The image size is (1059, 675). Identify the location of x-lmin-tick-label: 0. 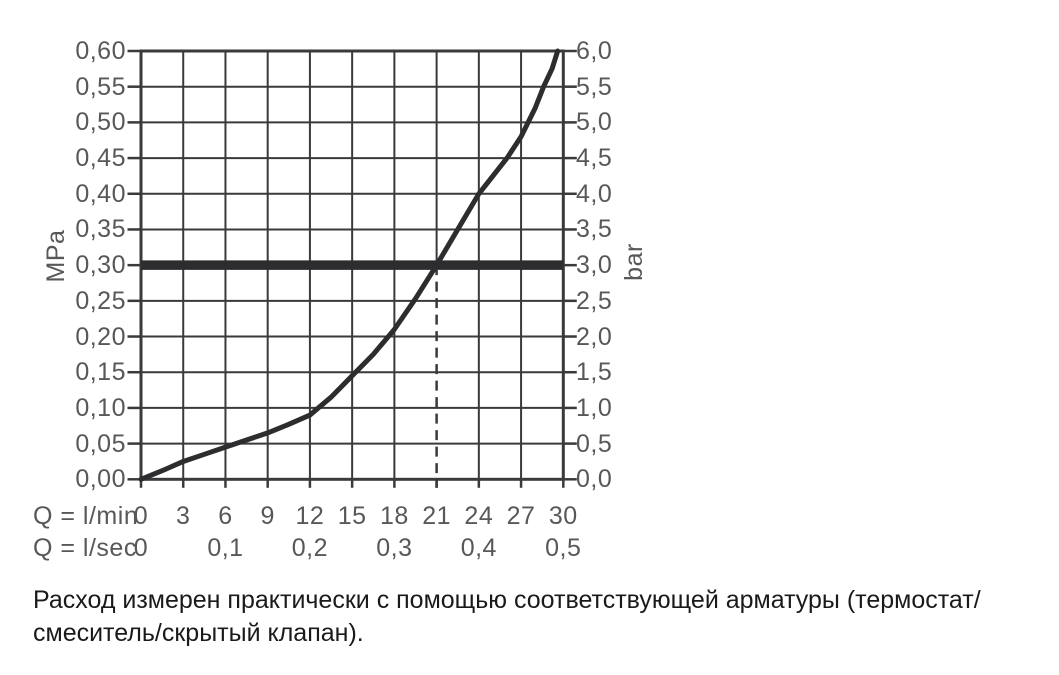
(141, 516).